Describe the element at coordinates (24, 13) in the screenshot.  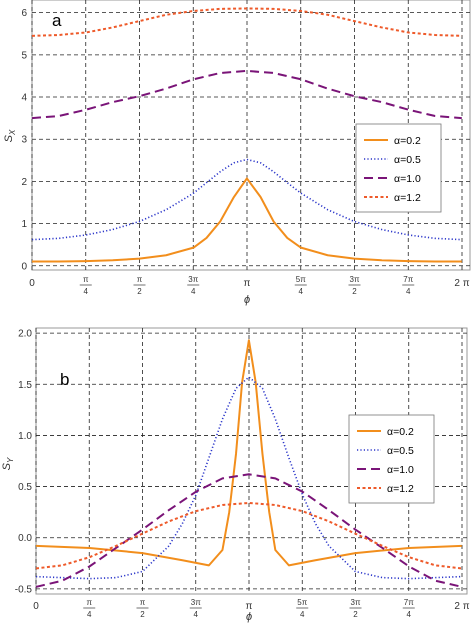
I see `y-tick-label: 6` at that location.